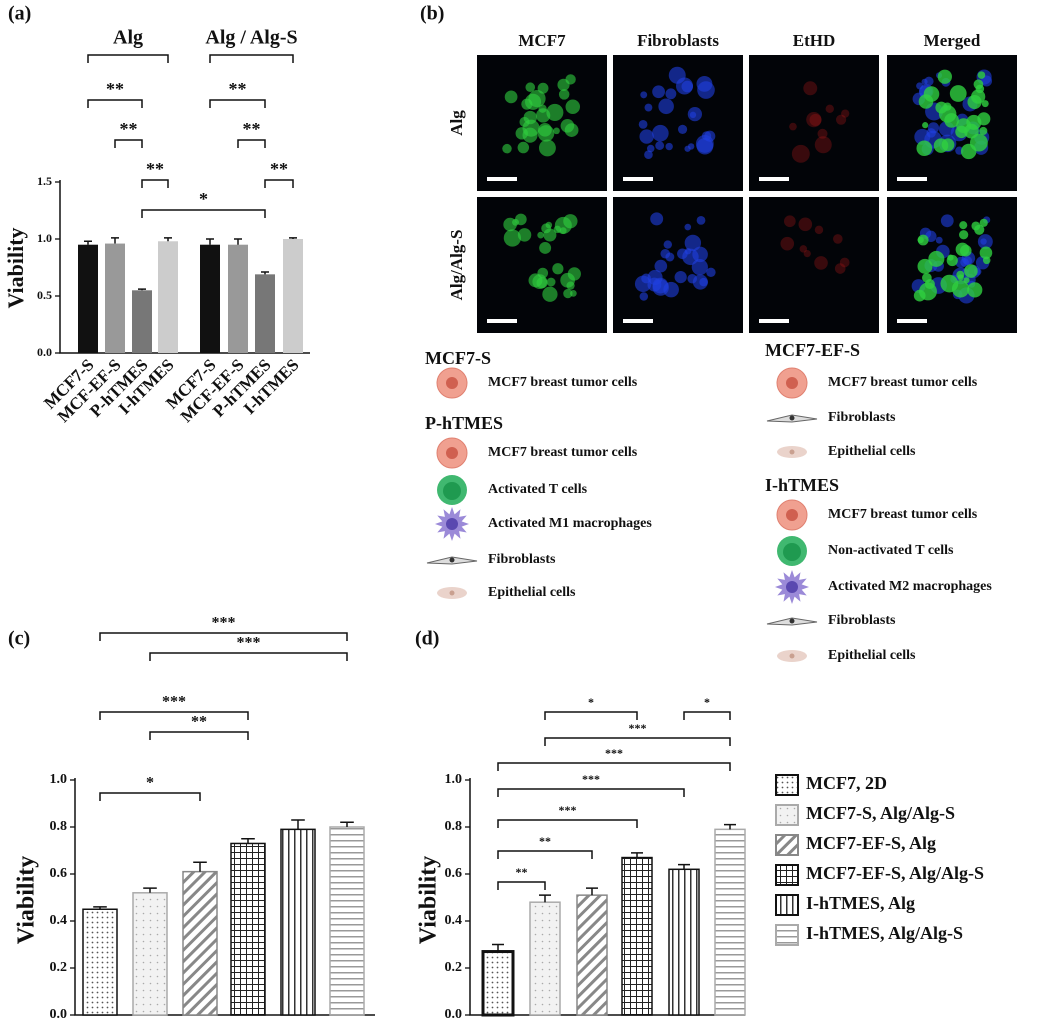  What do you see at coordinates (678, 40) in the screenshot?
I see `column-label: Fibroblasts` at bounding box center [678, 40].